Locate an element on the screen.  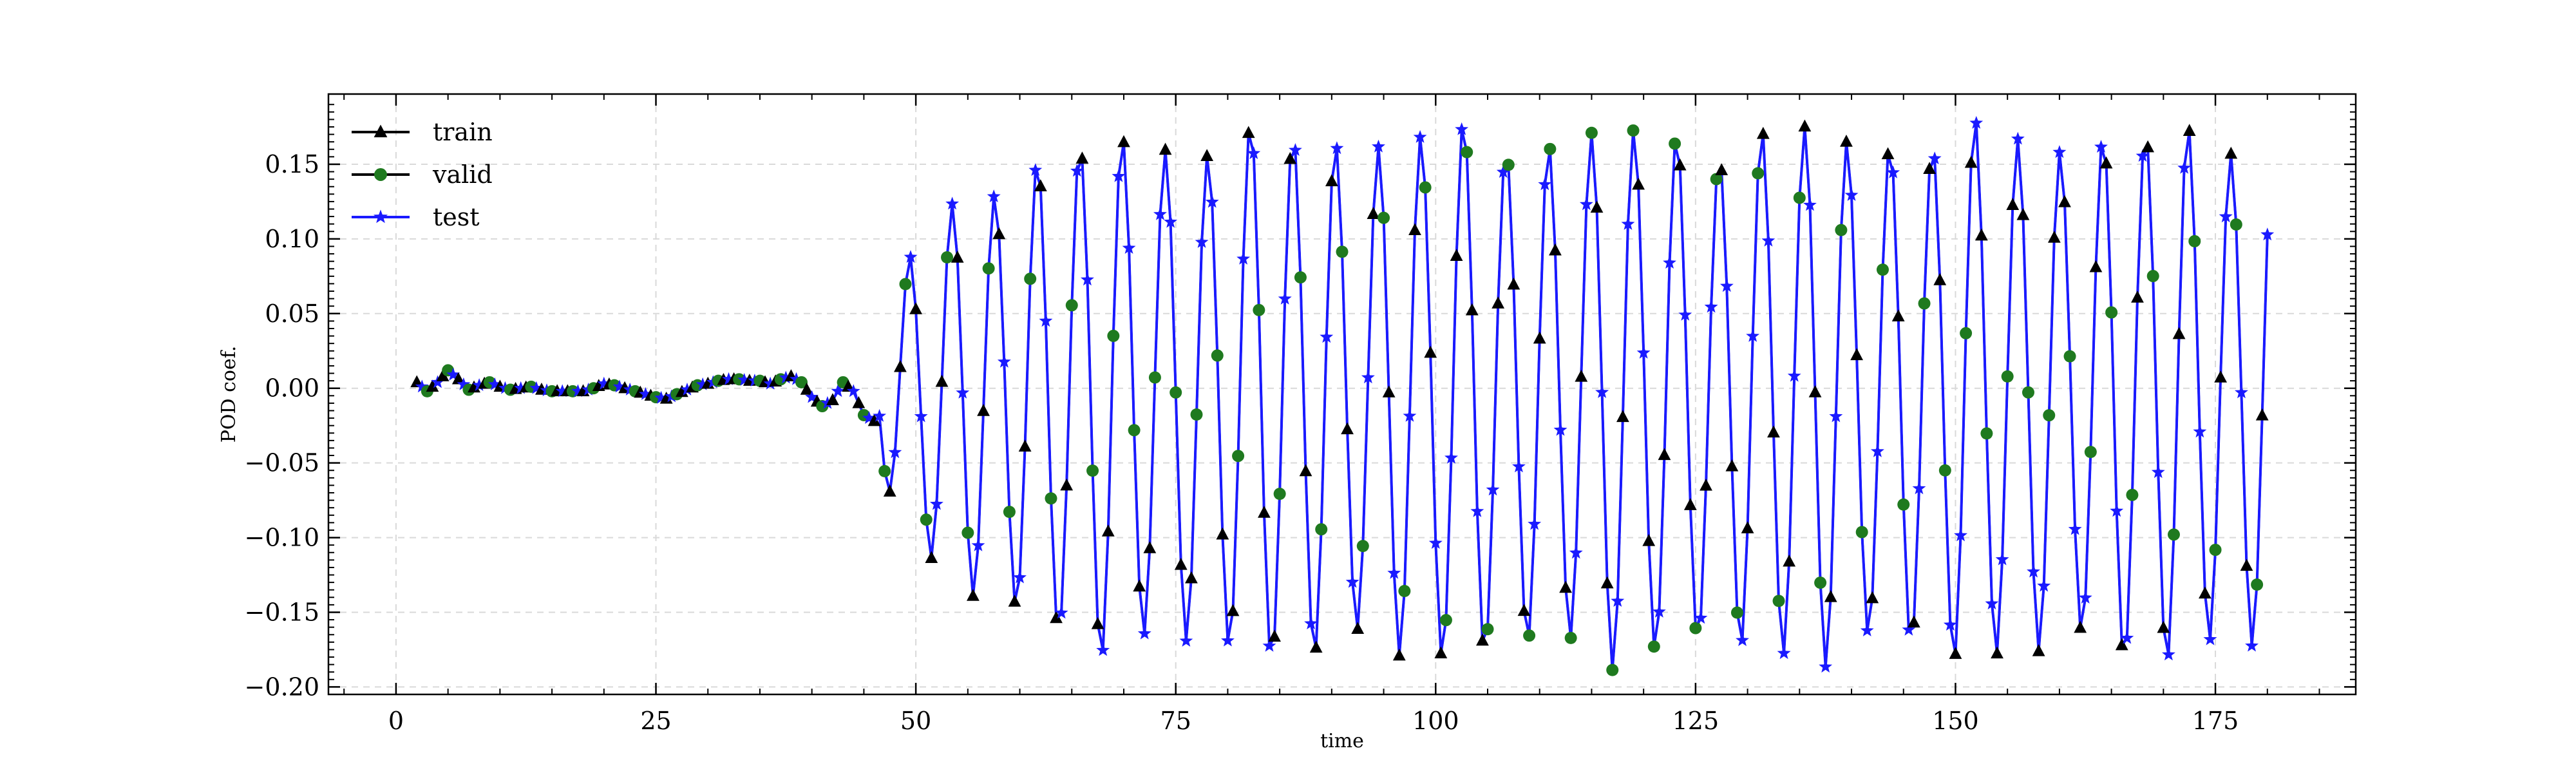
legend-label-valid: valid is located at coordinates (463, 174).